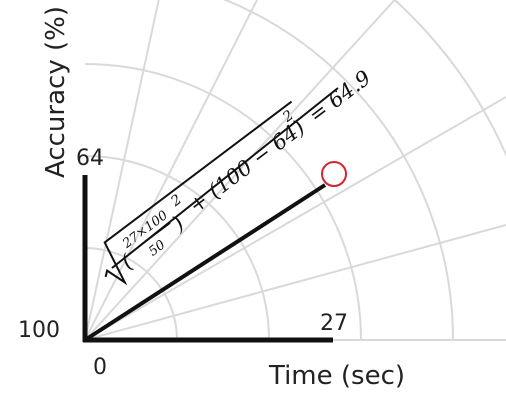 This screenshot has height=405, width=506. What do you see at coordinates (334, 323) in the screenshot?
I see `x-end-tick: 27` at bounding box center [334, 323].